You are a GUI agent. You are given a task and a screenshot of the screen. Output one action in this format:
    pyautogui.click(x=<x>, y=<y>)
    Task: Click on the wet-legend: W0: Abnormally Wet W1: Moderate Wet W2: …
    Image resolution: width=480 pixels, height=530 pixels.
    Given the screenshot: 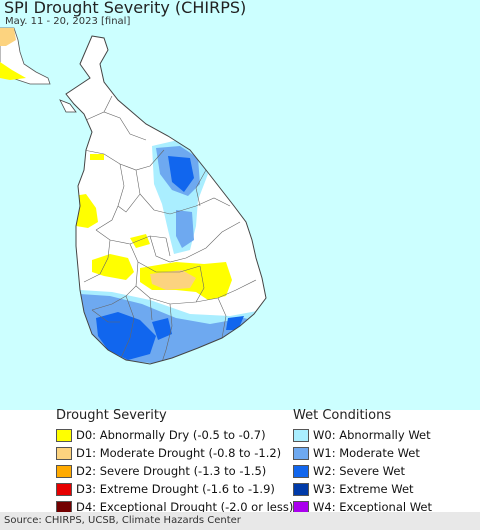 What is the action you would take?
    pyautogui.click(x=362, y=472)
    